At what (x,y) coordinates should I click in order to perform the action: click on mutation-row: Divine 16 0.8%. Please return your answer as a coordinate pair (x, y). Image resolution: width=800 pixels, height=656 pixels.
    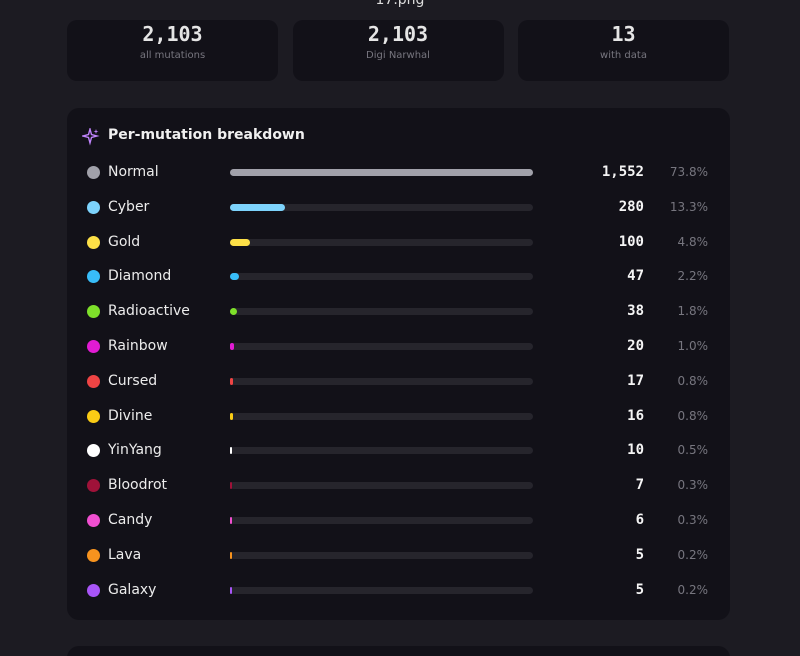
    Looking at the image, I should click on (398, 417).